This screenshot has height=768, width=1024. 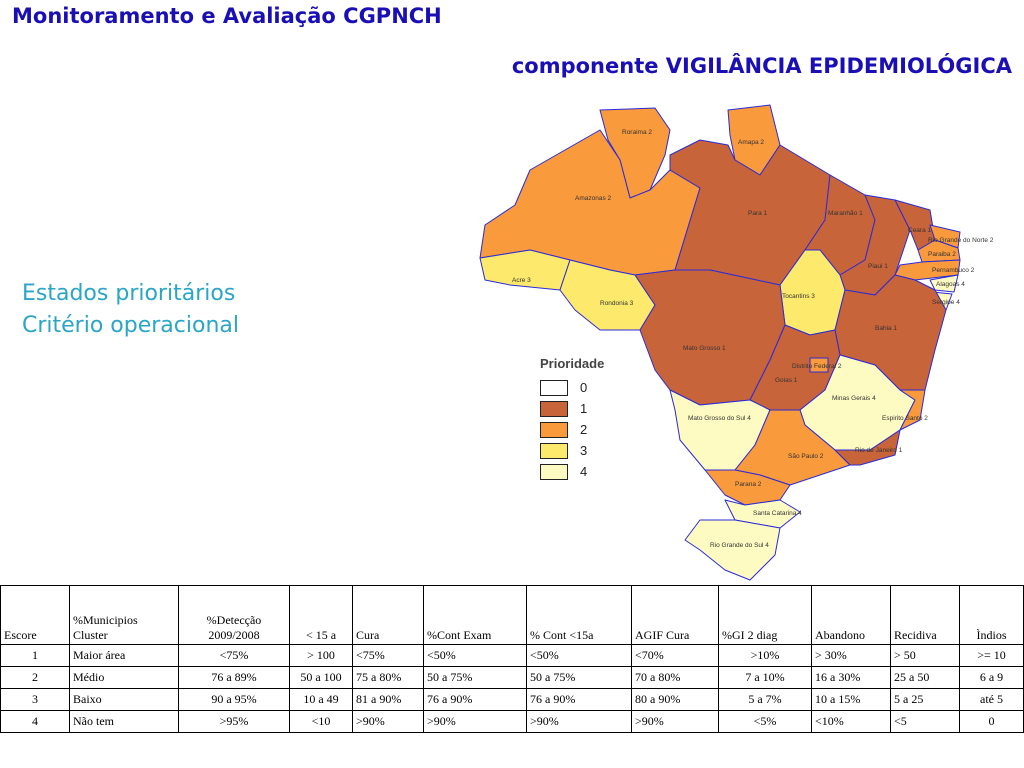 I want to click on label-rio-grande-do-sul: Rio Grande do Sul 4, so click(x=739, y=545).